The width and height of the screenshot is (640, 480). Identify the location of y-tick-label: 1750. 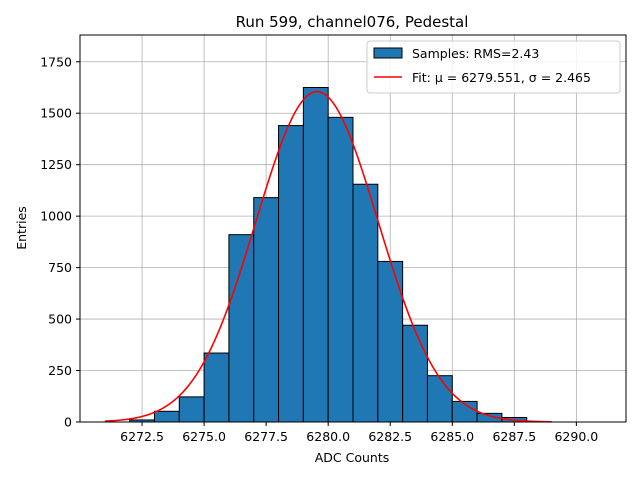
(56, 61).